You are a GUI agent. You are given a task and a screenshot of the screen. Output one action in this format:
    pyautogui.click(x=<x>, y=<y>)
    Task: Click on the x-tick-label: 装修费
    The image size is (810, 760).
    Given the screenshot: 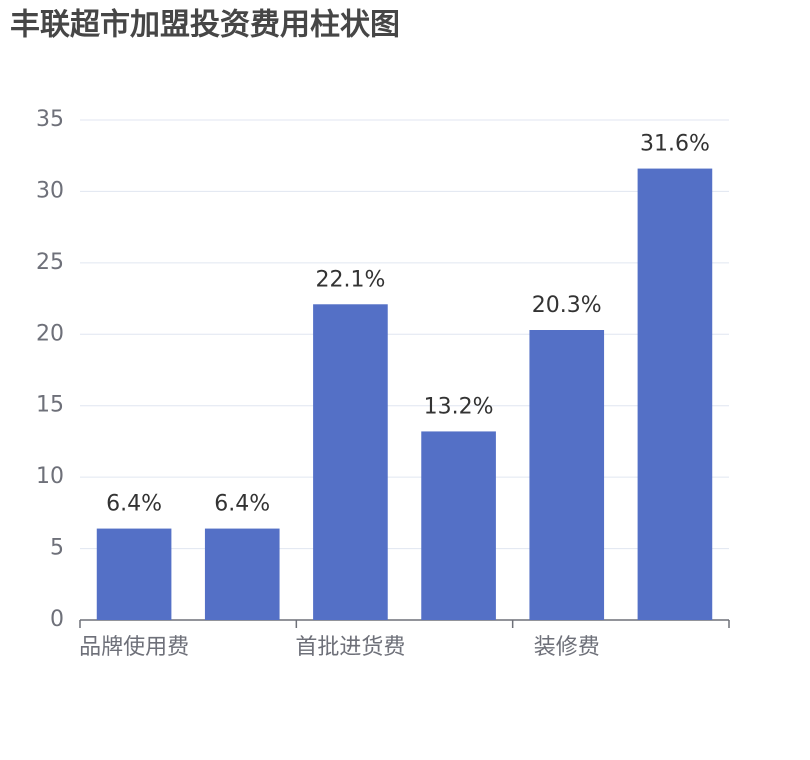 What is the action you would take?
    pyautogui.click(x=567, y=647)
    